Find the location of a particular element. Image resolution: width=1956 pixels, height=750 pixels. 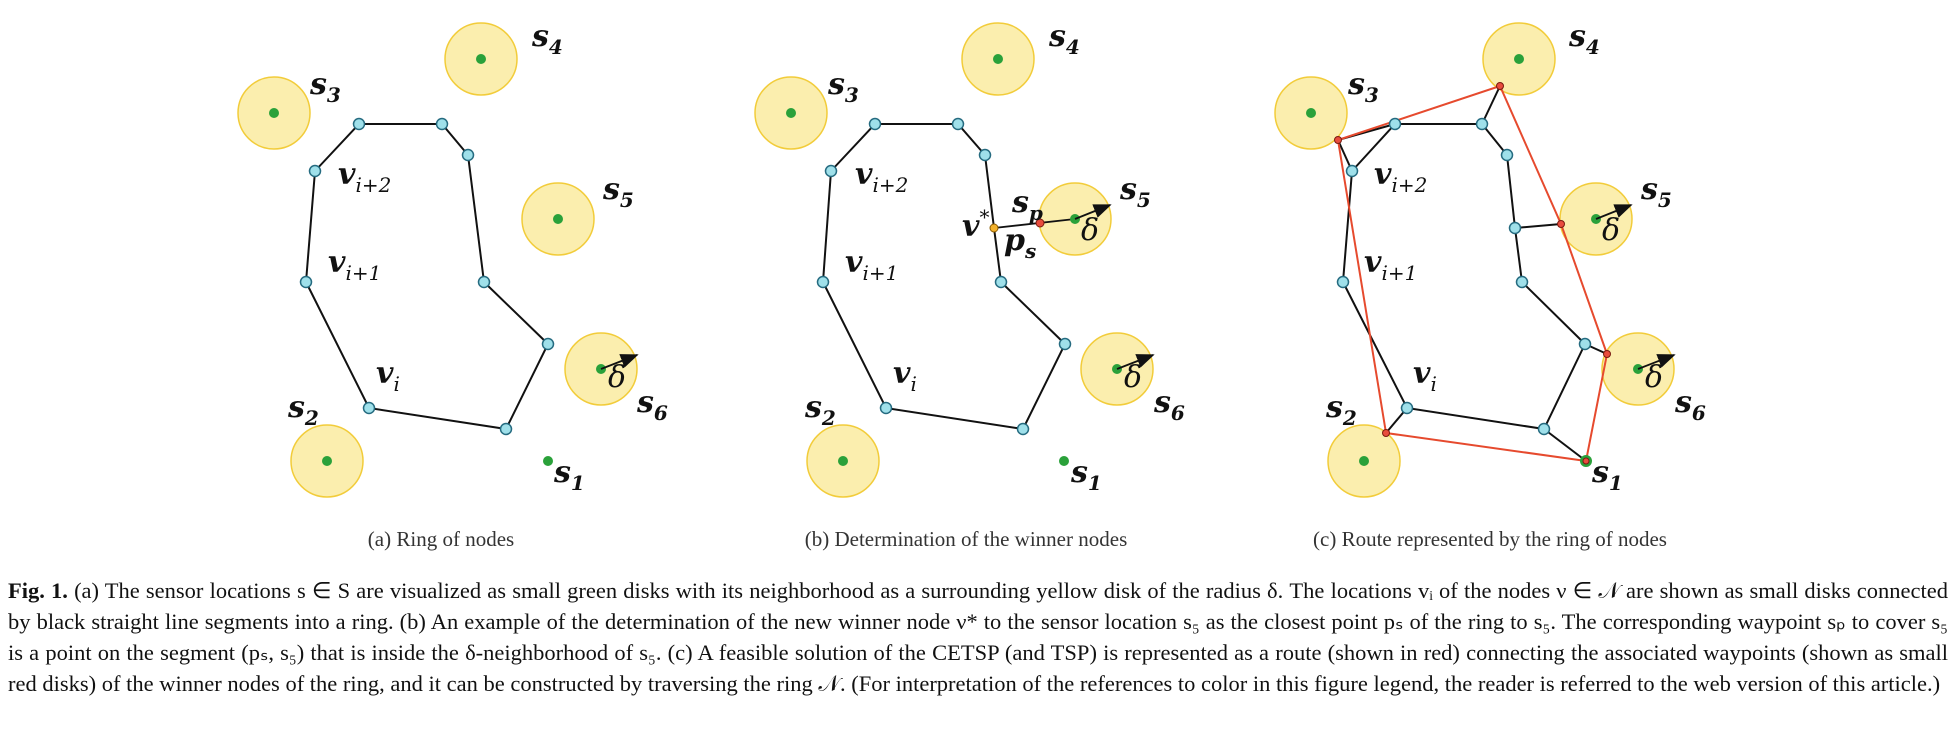

waypoint-s4 is located at coordinates (1500, 86).